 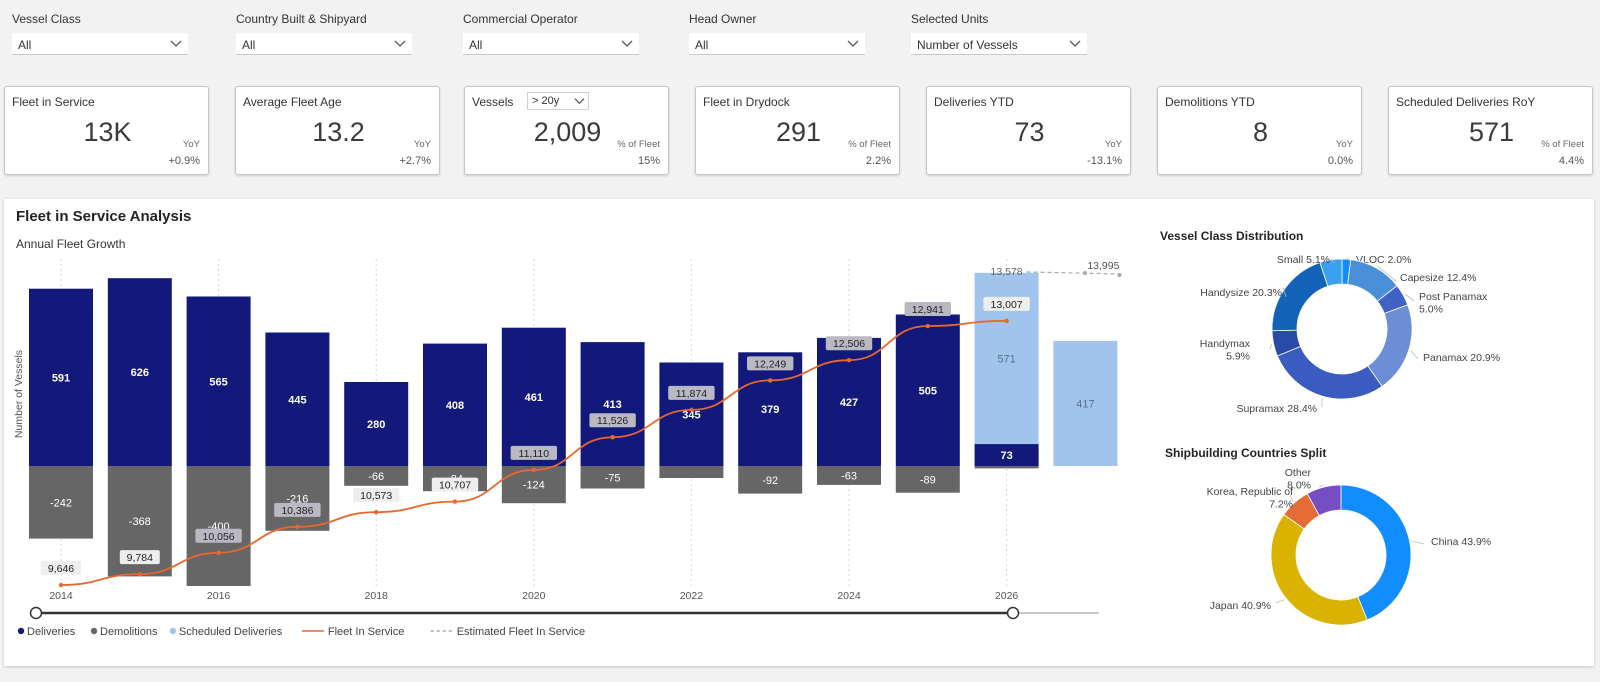 I want to click on kpi-value: 291, so click(x=798, y=132).